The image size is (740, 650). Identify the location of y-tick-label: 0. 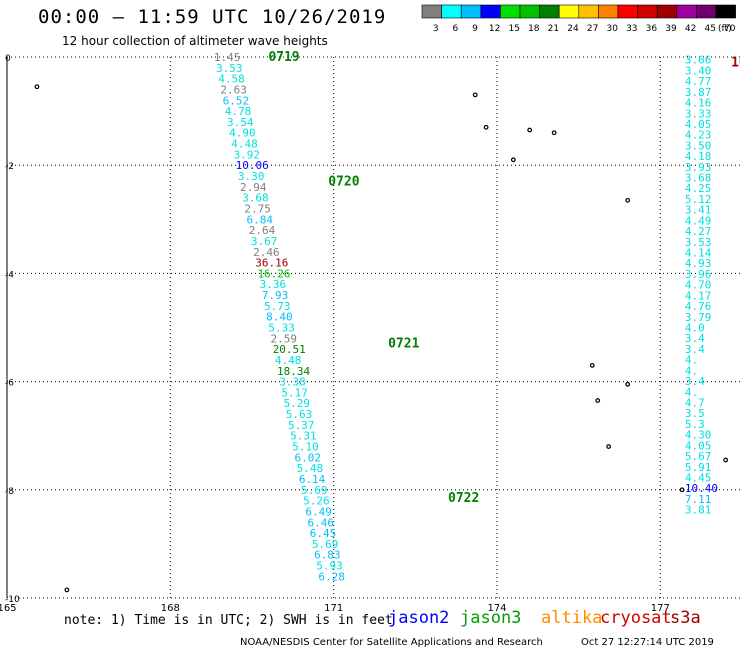
(8, 59).